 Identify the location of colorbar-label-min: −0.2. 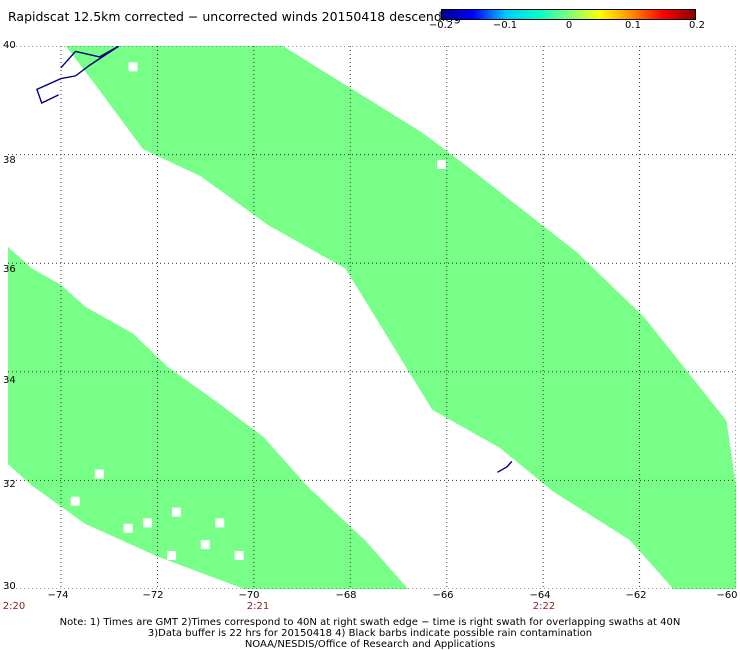
(441, 25).